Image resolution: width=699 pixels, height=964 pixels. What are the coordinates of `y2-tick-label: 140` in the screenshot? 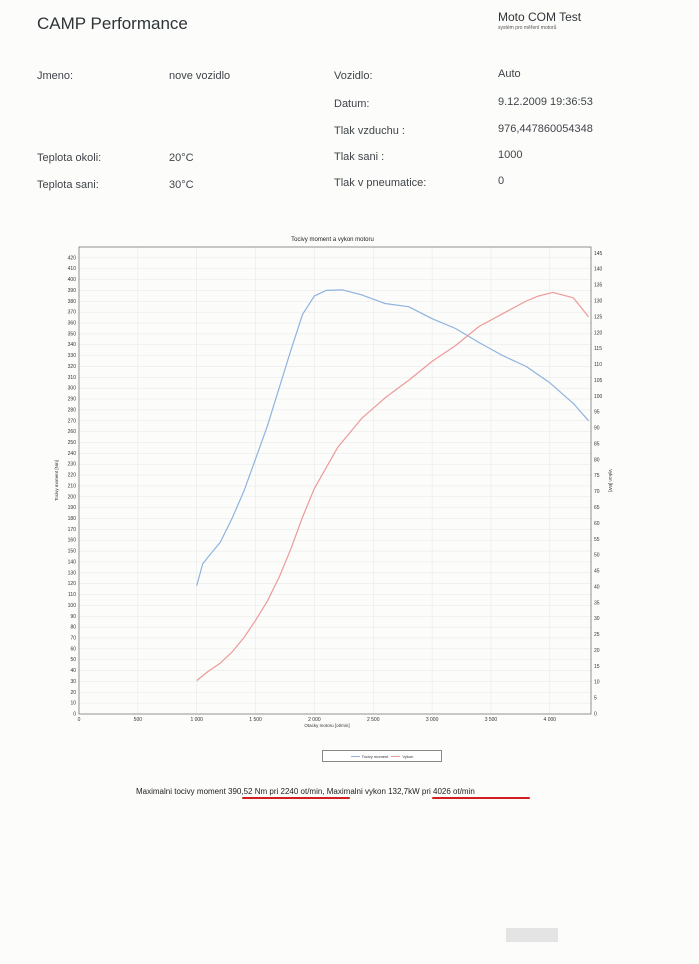 It's located at (598, 270).